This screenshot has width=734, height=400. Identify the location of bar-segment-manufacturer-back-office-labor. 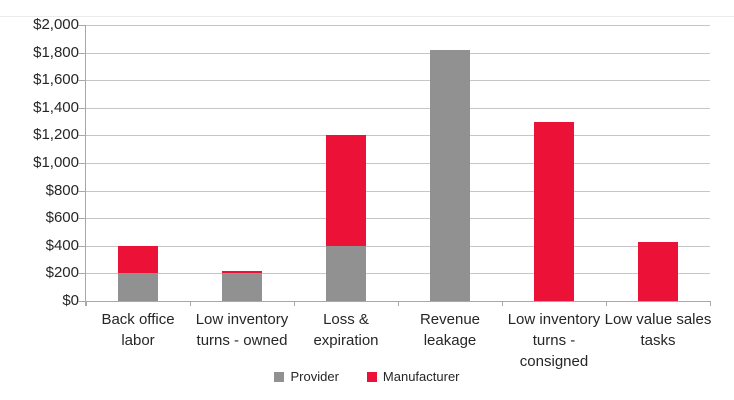
(138, 259).